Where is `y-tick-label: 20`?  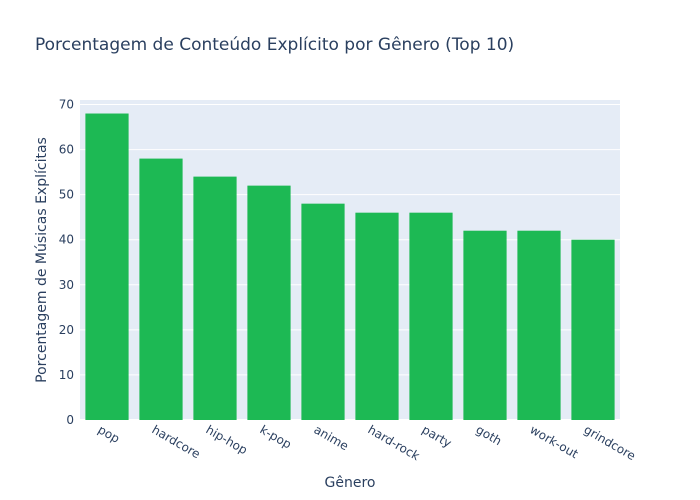 y-tick-label: 20 is located at coordinates (66, 330).